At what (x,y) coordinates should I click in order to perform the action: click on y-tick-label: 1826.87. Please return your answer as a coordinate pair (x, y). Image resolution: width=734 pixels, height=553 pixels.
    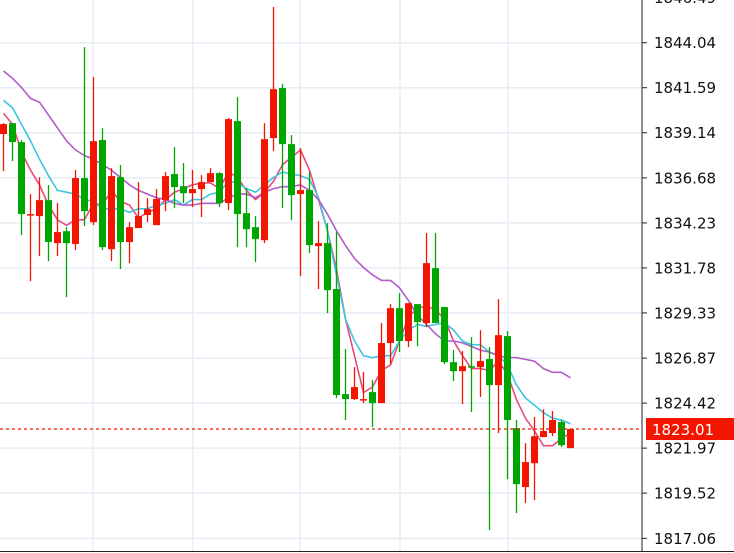
    Looking at the image, I should click on (685, 359).